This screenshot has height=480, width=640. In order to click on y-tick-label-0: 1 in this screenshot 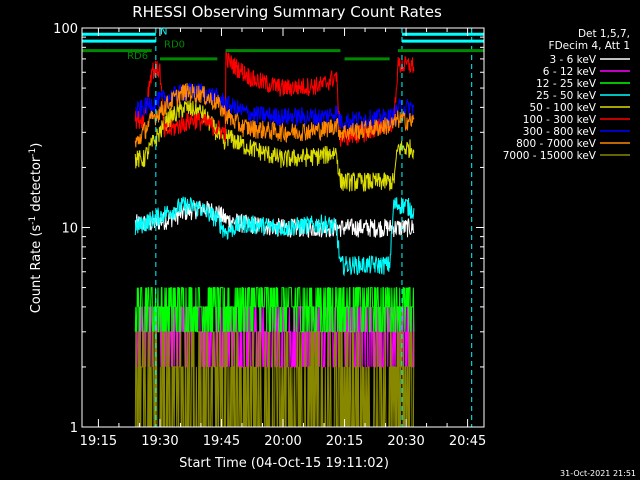, I will do `click(74, 428)`.